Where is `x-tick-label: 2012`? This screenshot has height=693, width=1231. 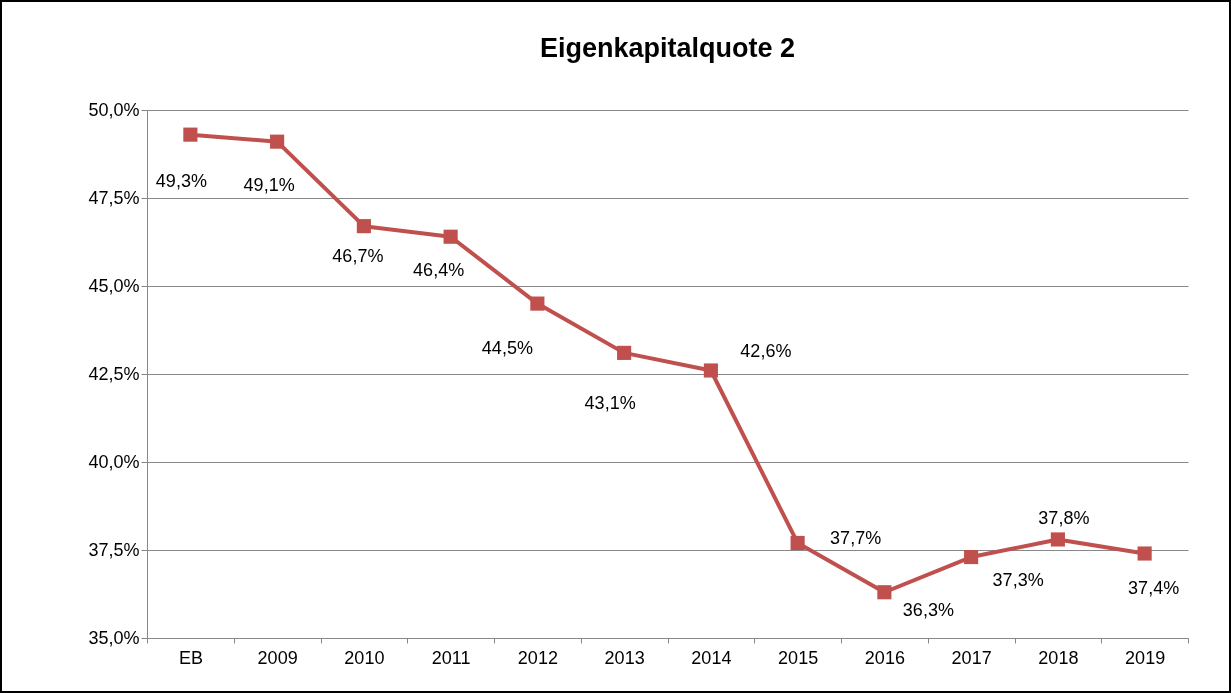
x-tick-label: 2012 is located at coordinates (537, 657).